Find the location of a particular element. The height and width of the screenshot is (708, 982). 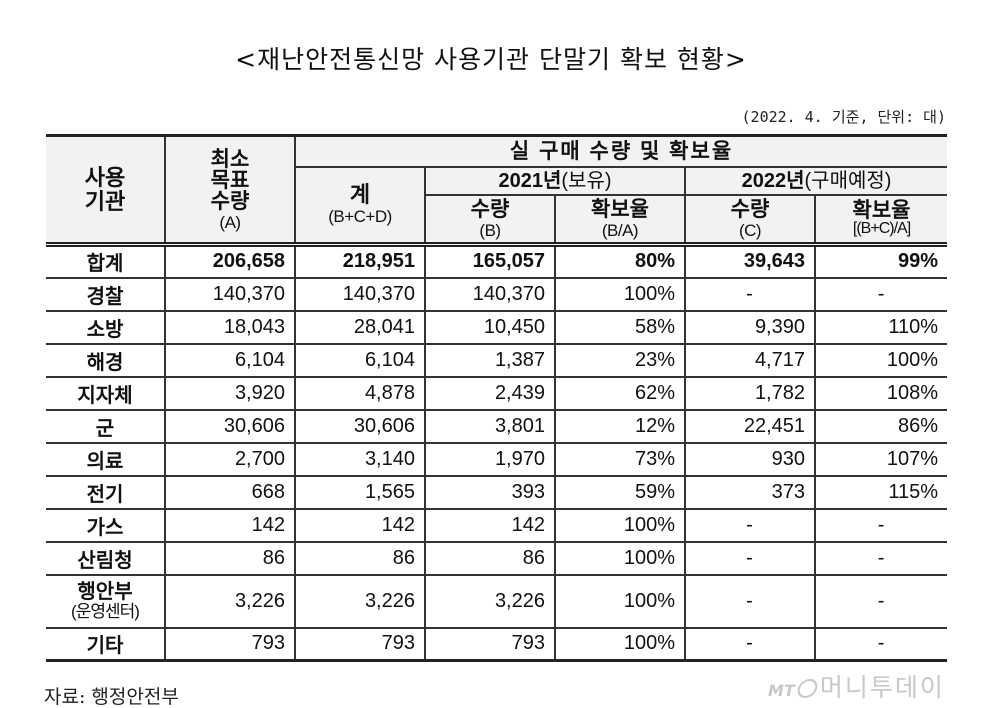

header-agency: 사용 기관 is located at coordinates (106, 190).